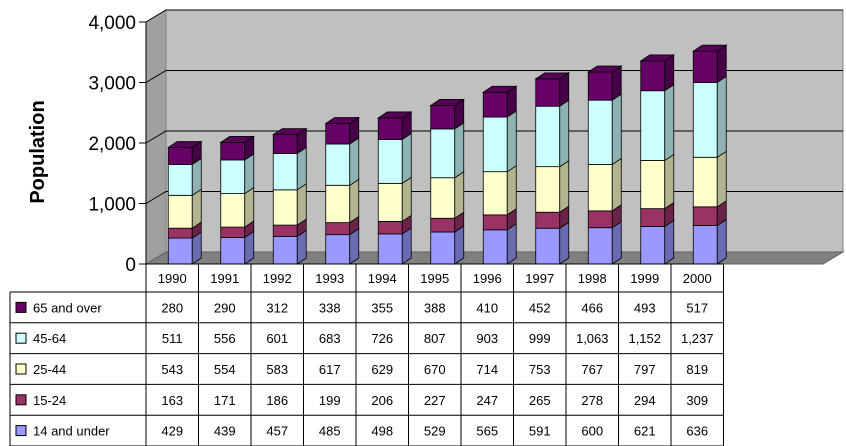 This screenshot has width=846, height=446. I want to click on data-cell: 683, so click(330, 338).